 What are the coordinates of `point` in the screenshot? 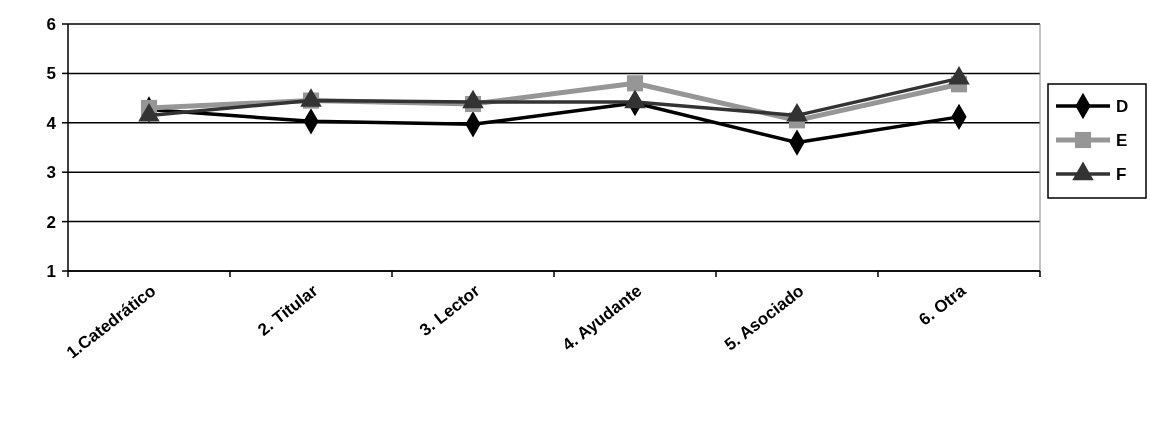 It's located at (635, 83).